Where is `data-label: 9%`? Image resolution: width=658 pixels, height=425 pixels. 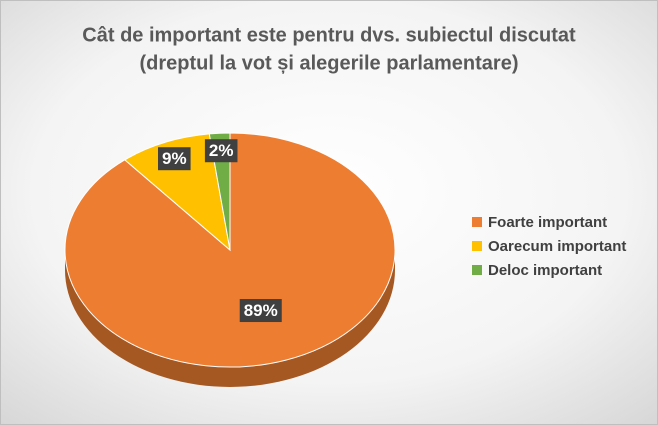 data-label: 9% is located at coordinates (174, 158).